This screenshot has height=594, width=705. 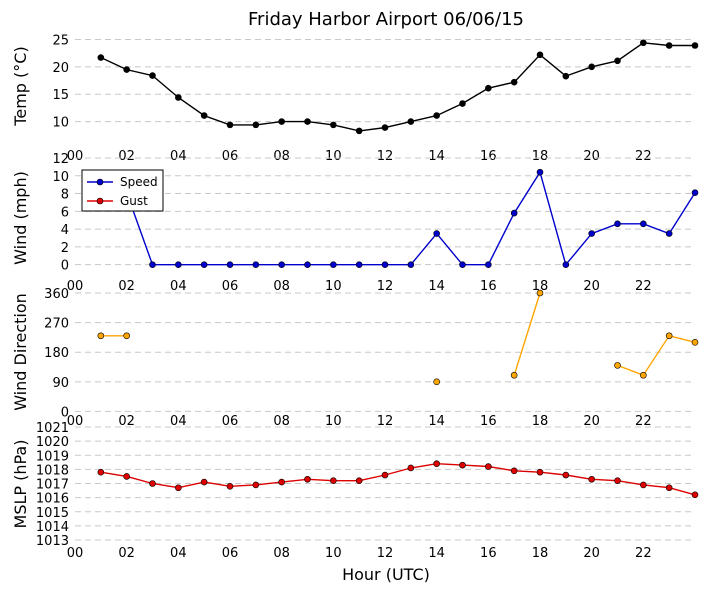 What do you see at coordinates (134, 201) in the screenshot?
I see `legend-entry-label: Gust` at bounding box center [134, 201].